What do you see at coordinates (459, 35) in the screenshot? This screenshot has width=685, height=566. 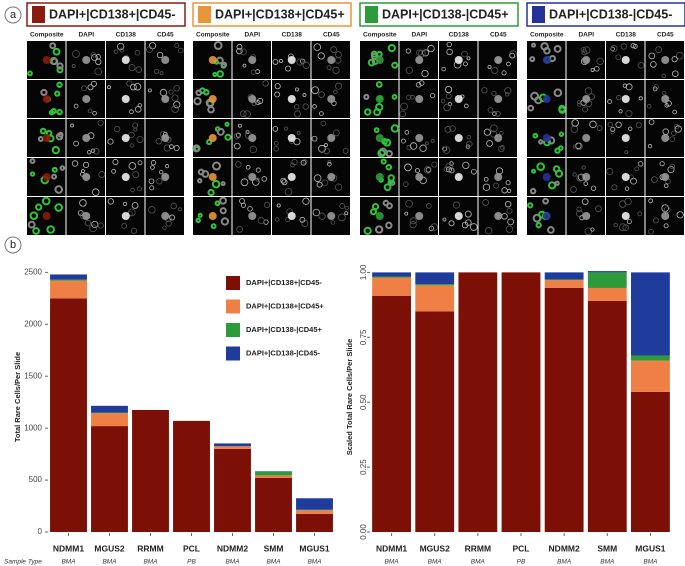 I see `column-header: CD138` at bounding box center [459, 35].